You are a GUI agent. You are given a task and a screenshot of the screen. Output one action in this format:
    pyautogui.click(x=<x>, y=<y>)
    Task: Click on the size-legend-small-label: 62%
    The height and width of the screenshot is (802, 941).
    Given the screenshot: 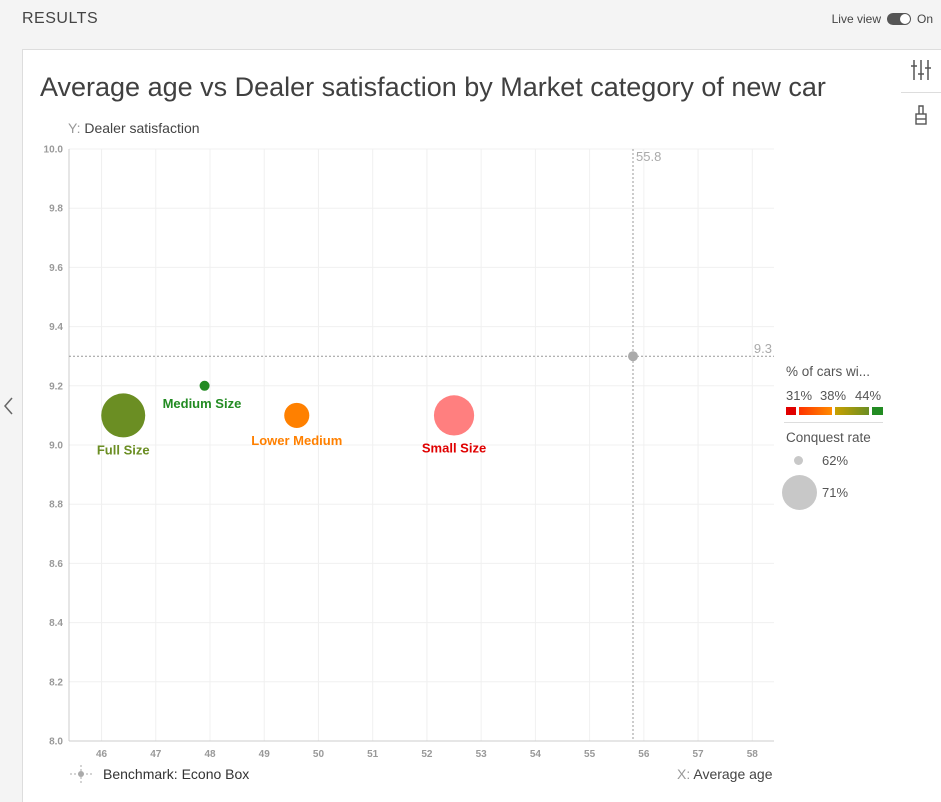 What is the action you would take?
    pyautogui.click(x=835, y=460)
    